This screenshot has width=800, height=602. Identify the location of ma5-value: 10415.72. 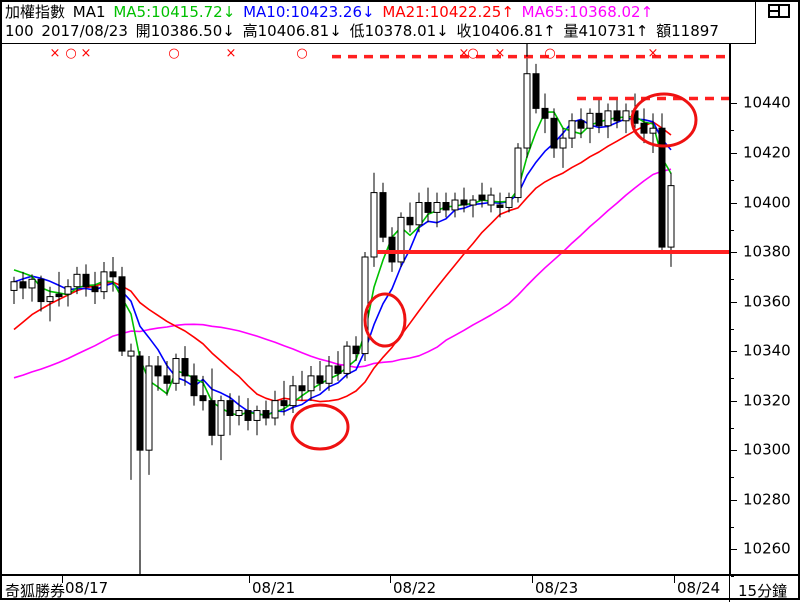
(187, 12).